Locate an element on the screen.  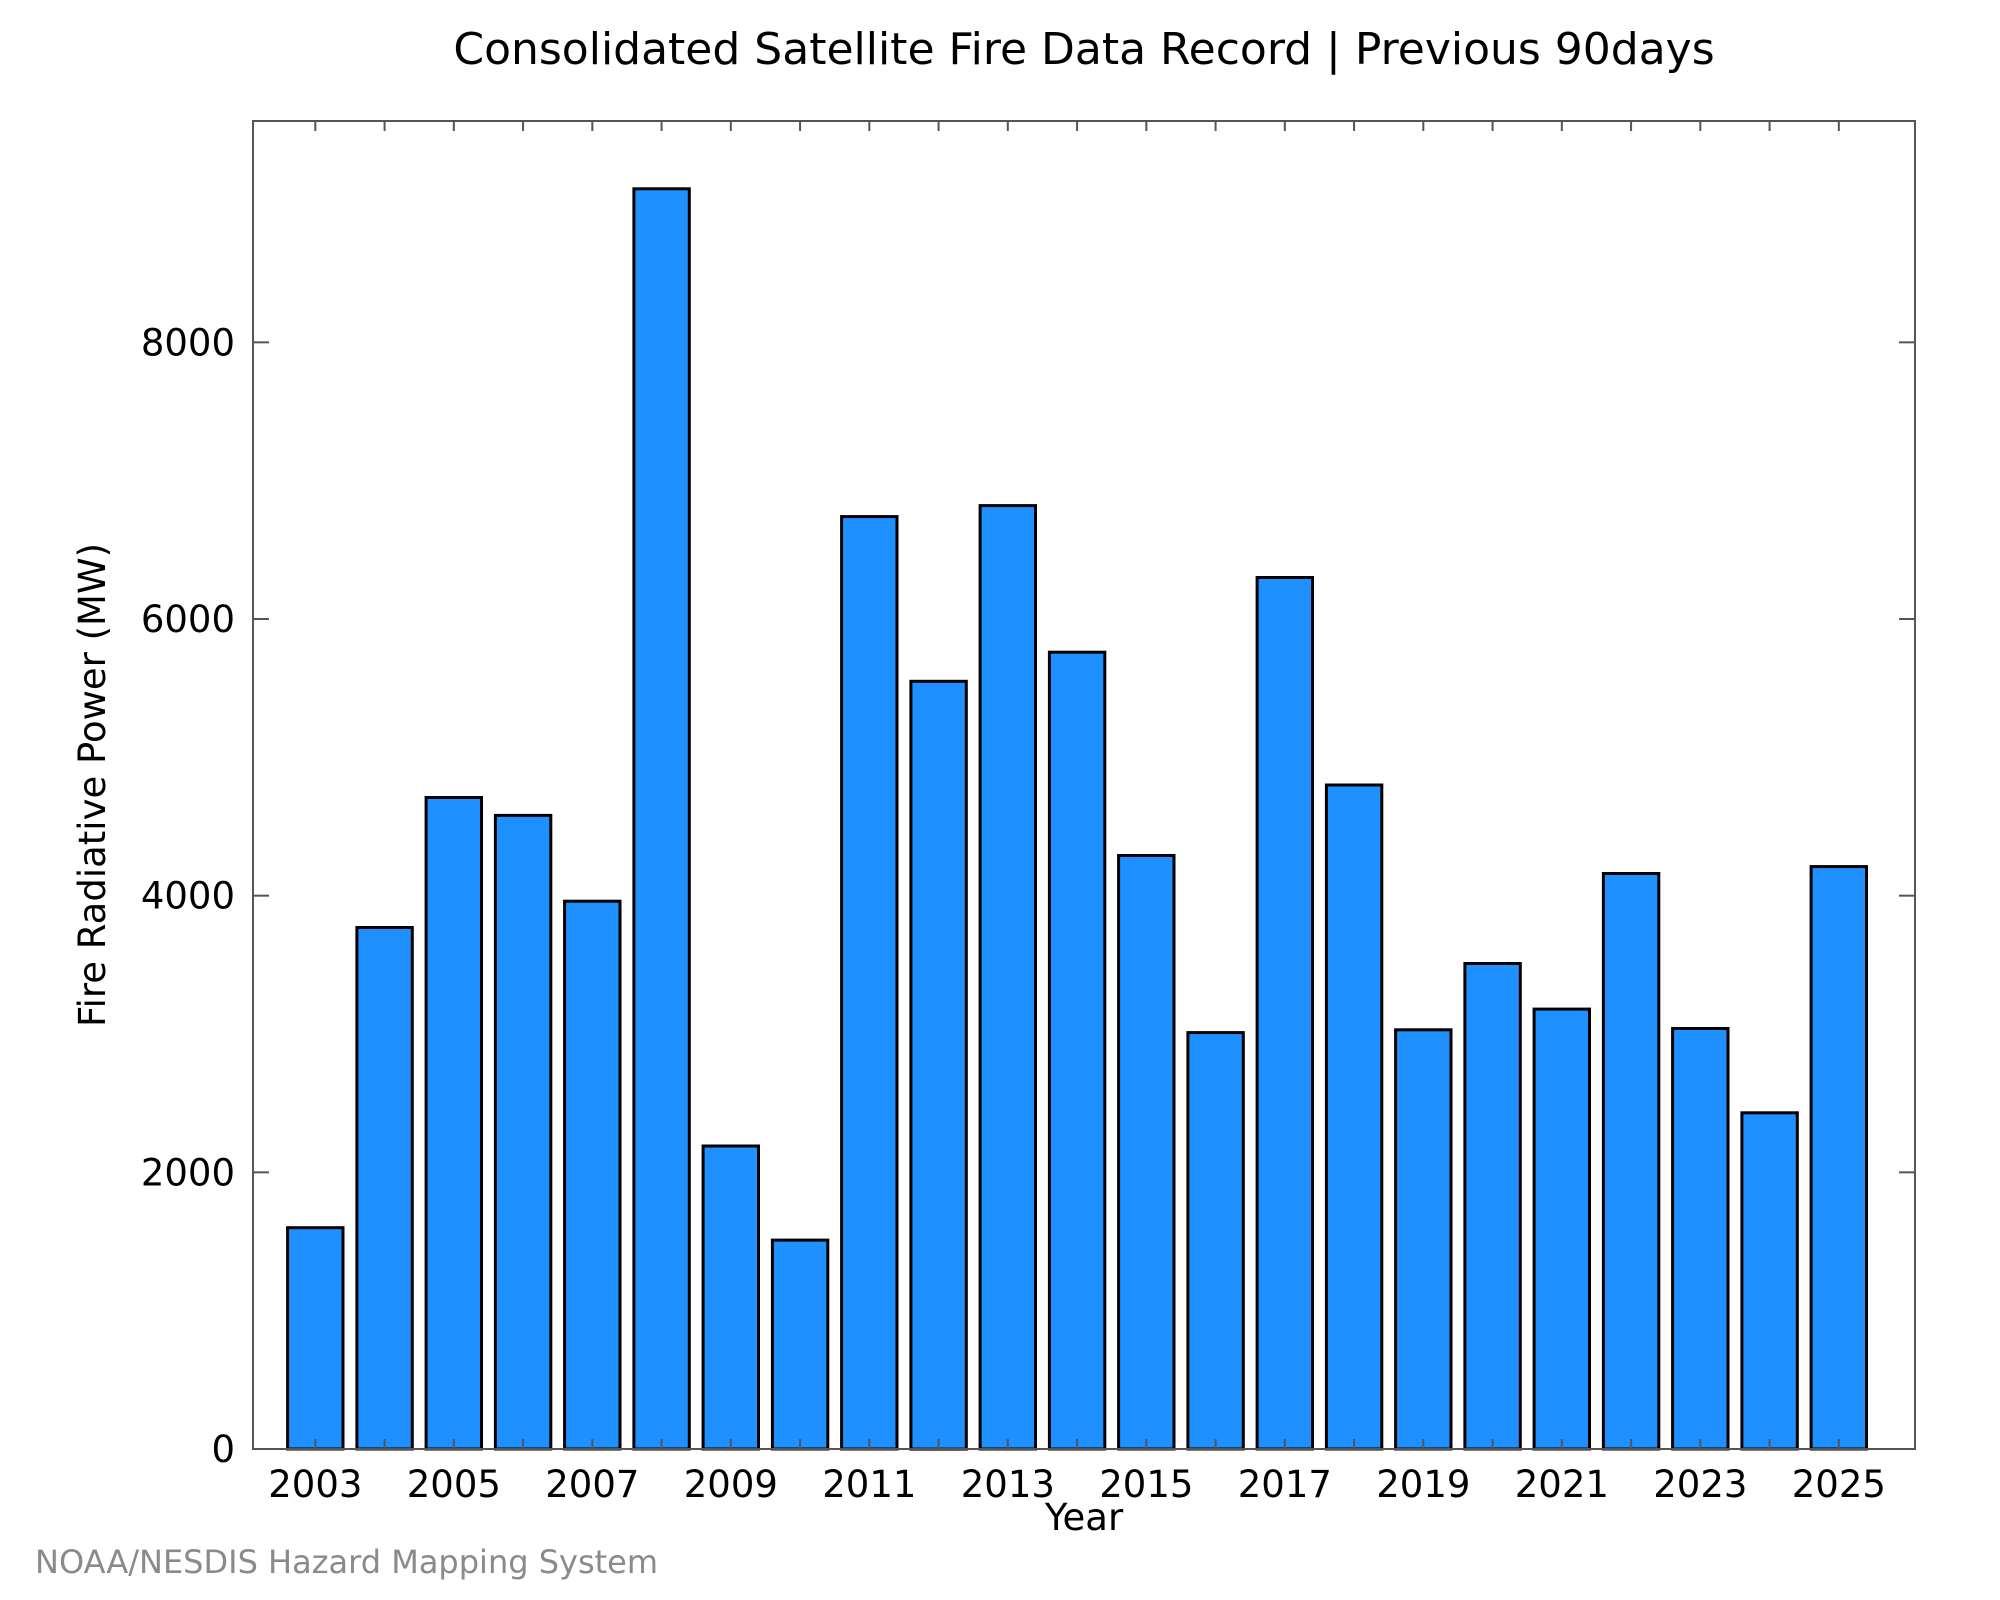
x-tick-label-2015: 2015 is located at coordinates (1146, 1484).